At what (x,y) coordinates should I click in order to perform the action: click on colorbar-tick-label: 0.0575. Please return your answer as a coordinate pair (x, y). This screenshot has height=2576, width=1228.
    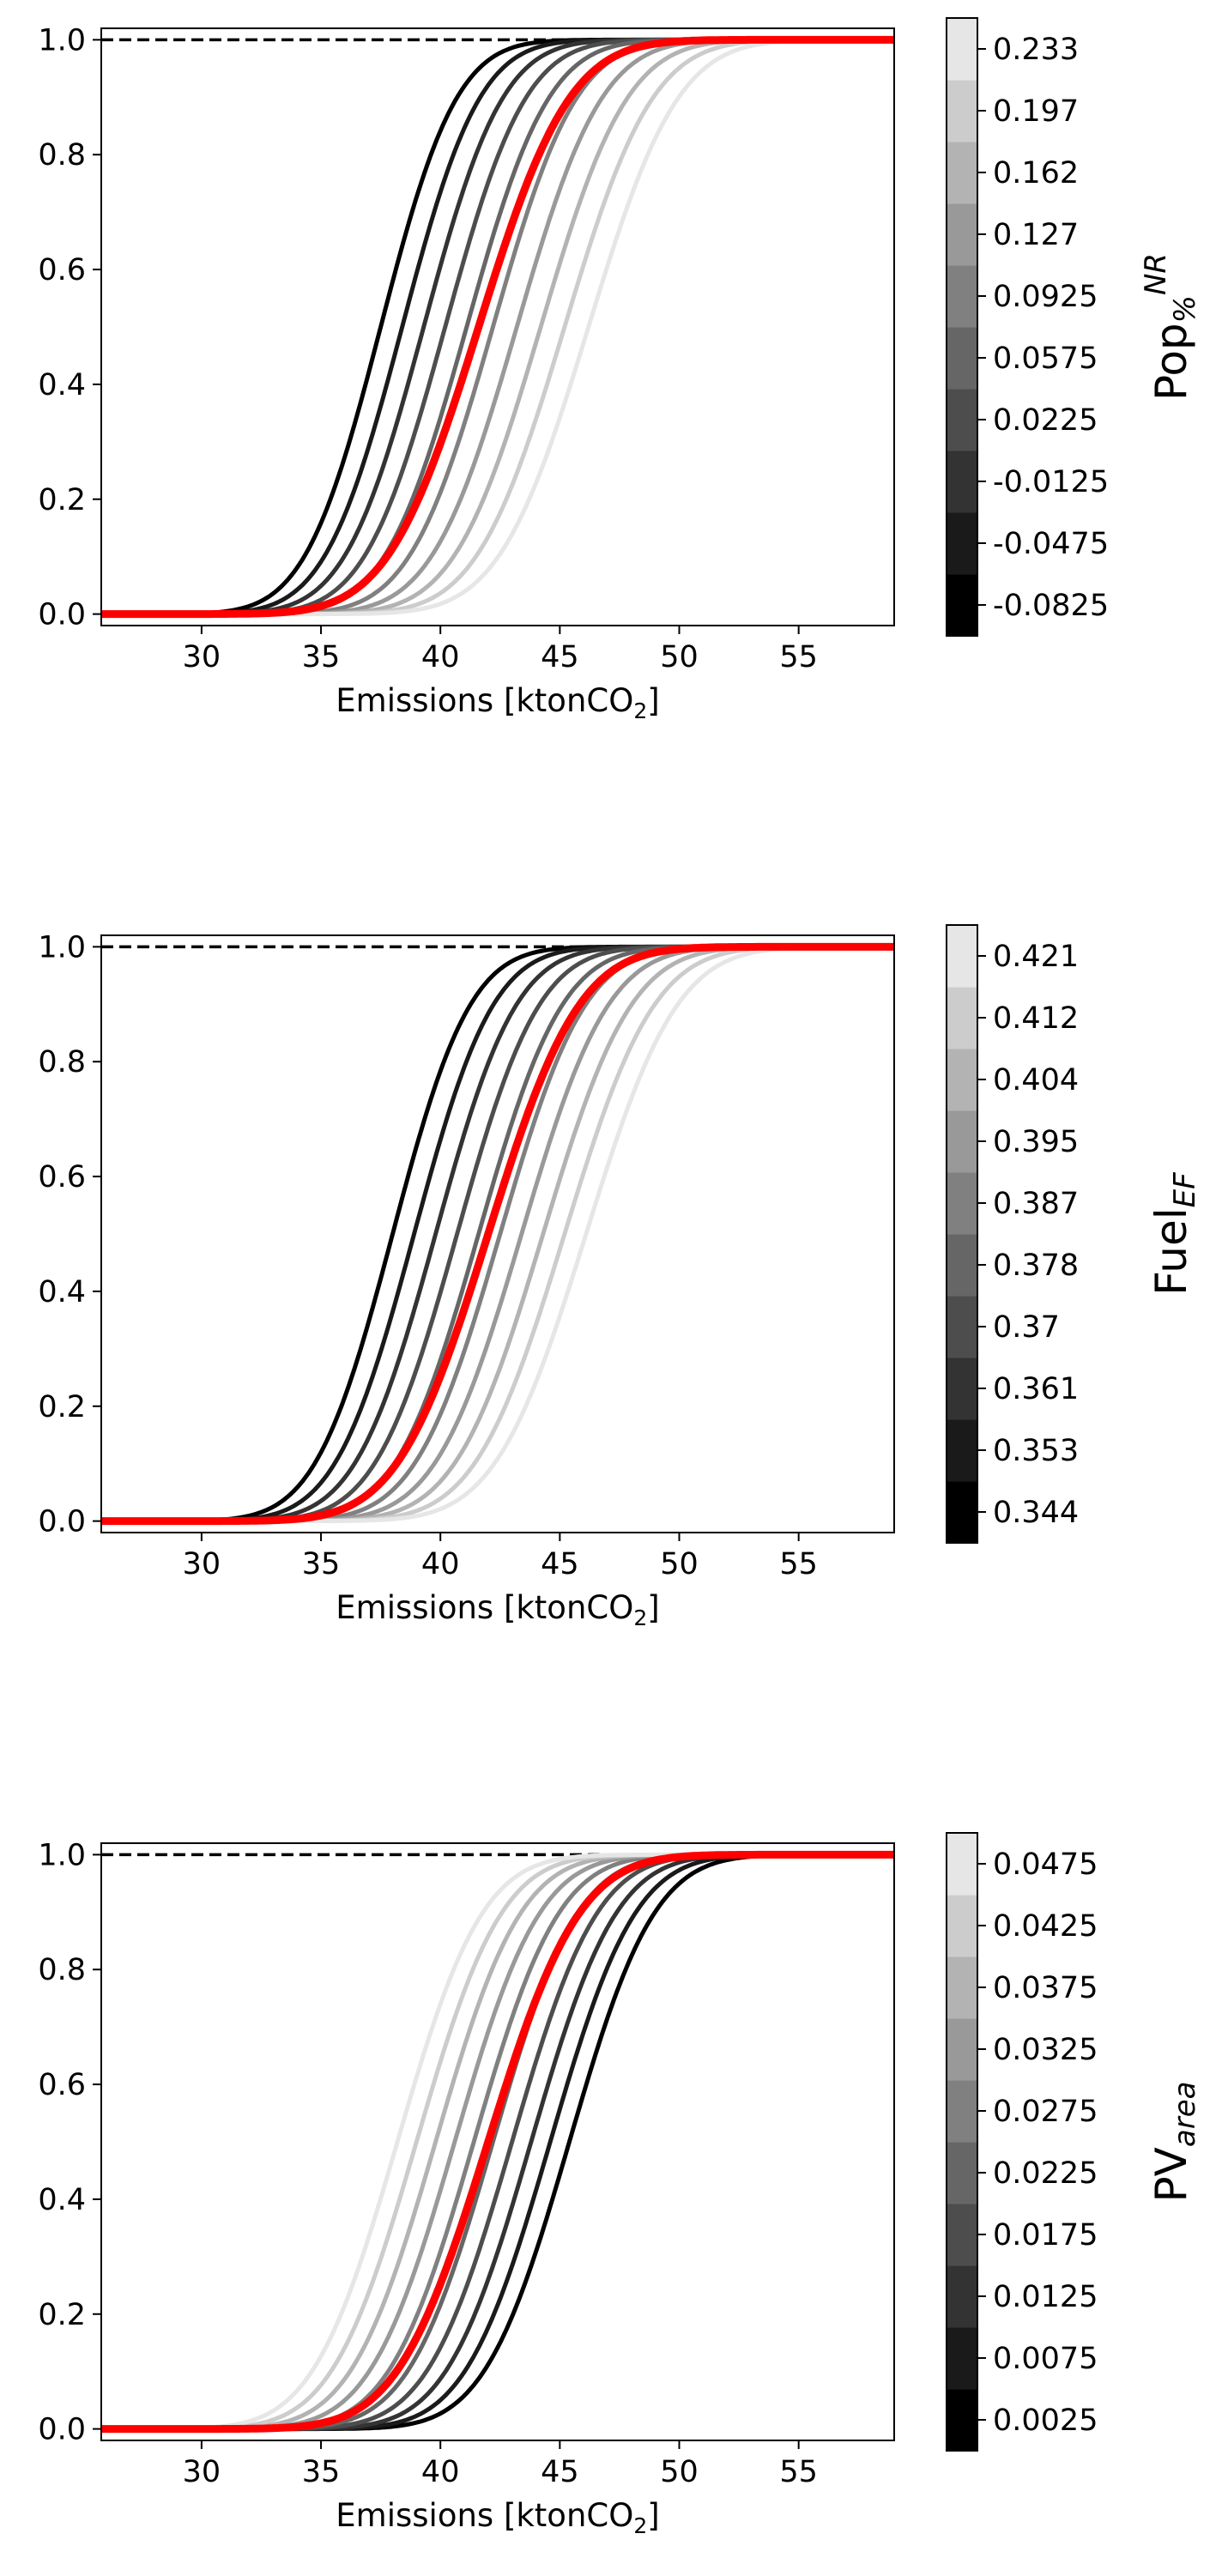
    Looking at the image, I should click on (1045, 359).